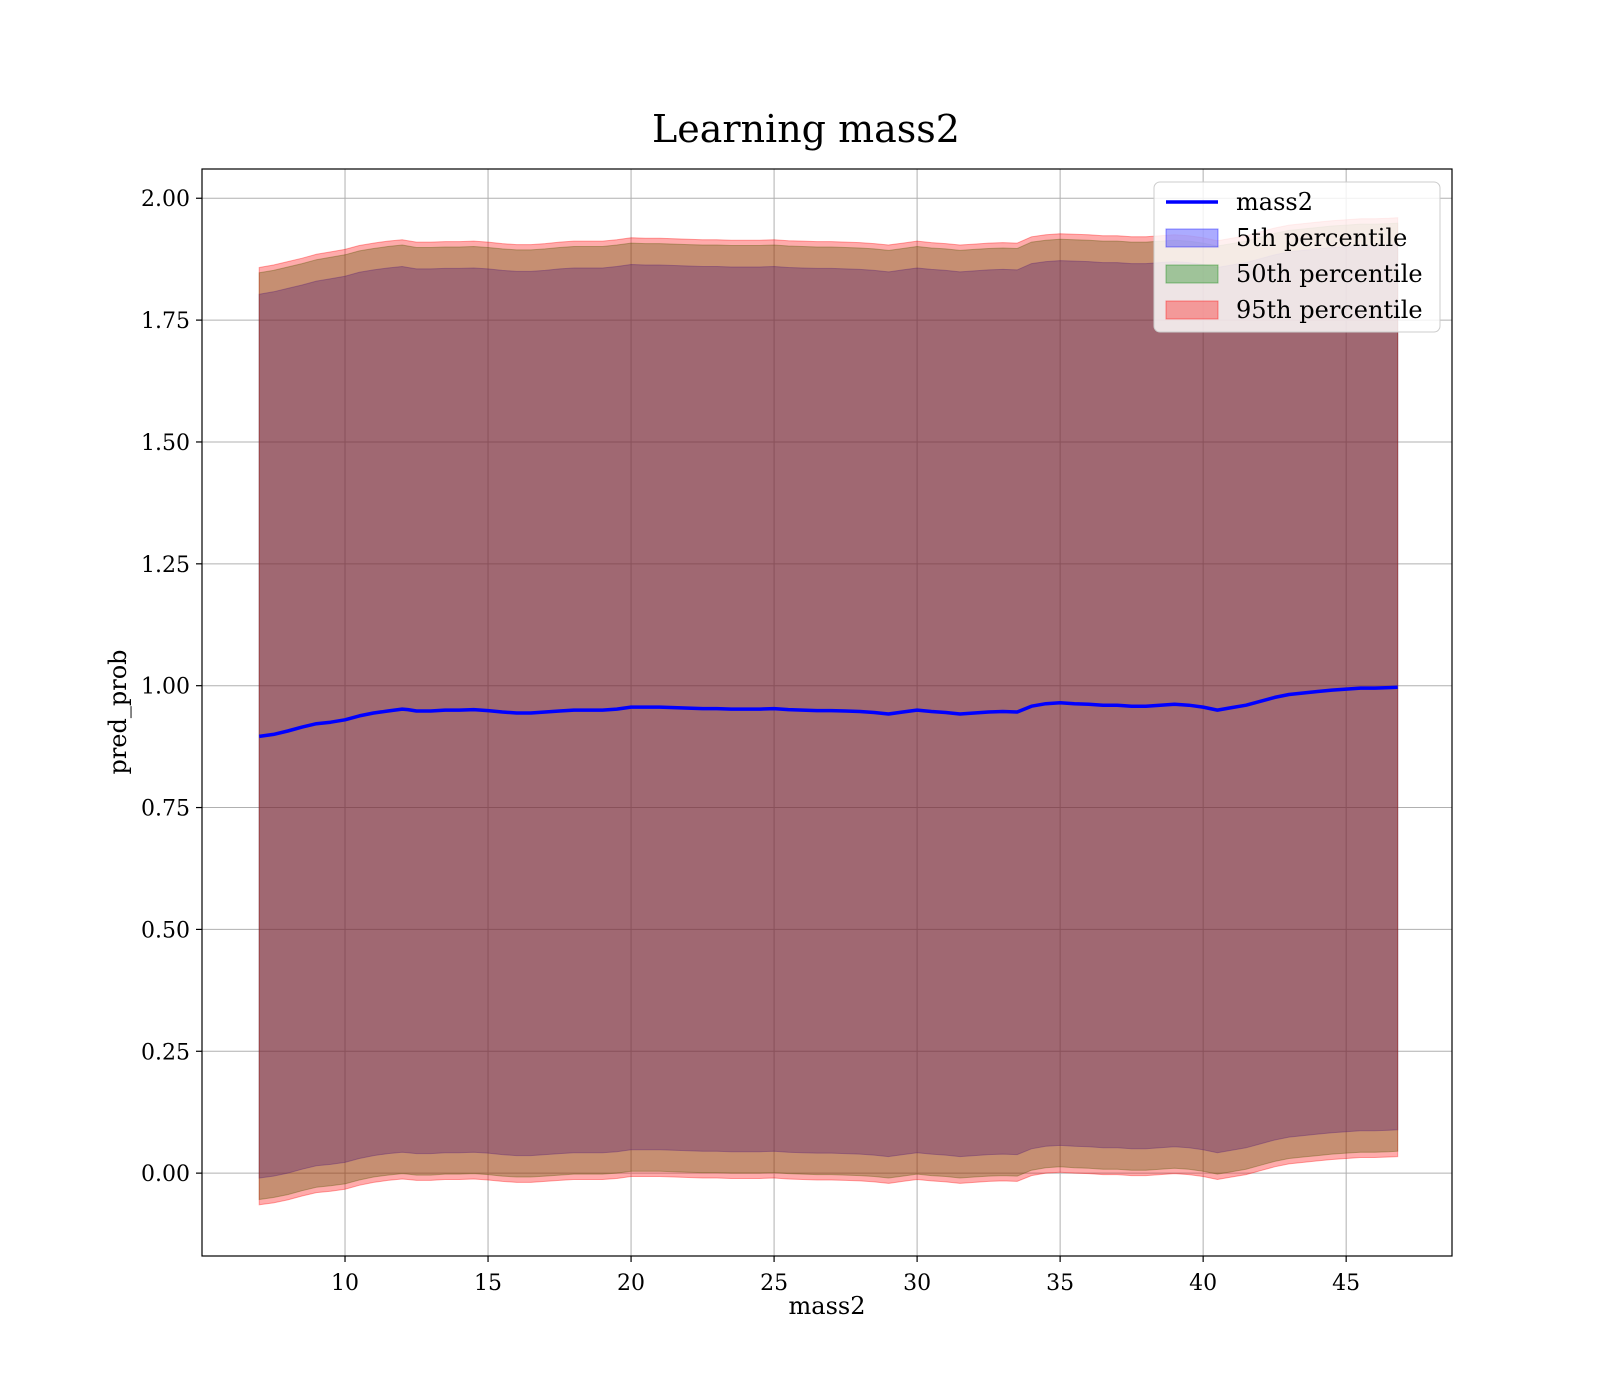 This screenshot has width=1600, height=1400. Describe the element at coordinates (165, 930) in the screenshot. I see `y-tick-label: 0.50` at that location.